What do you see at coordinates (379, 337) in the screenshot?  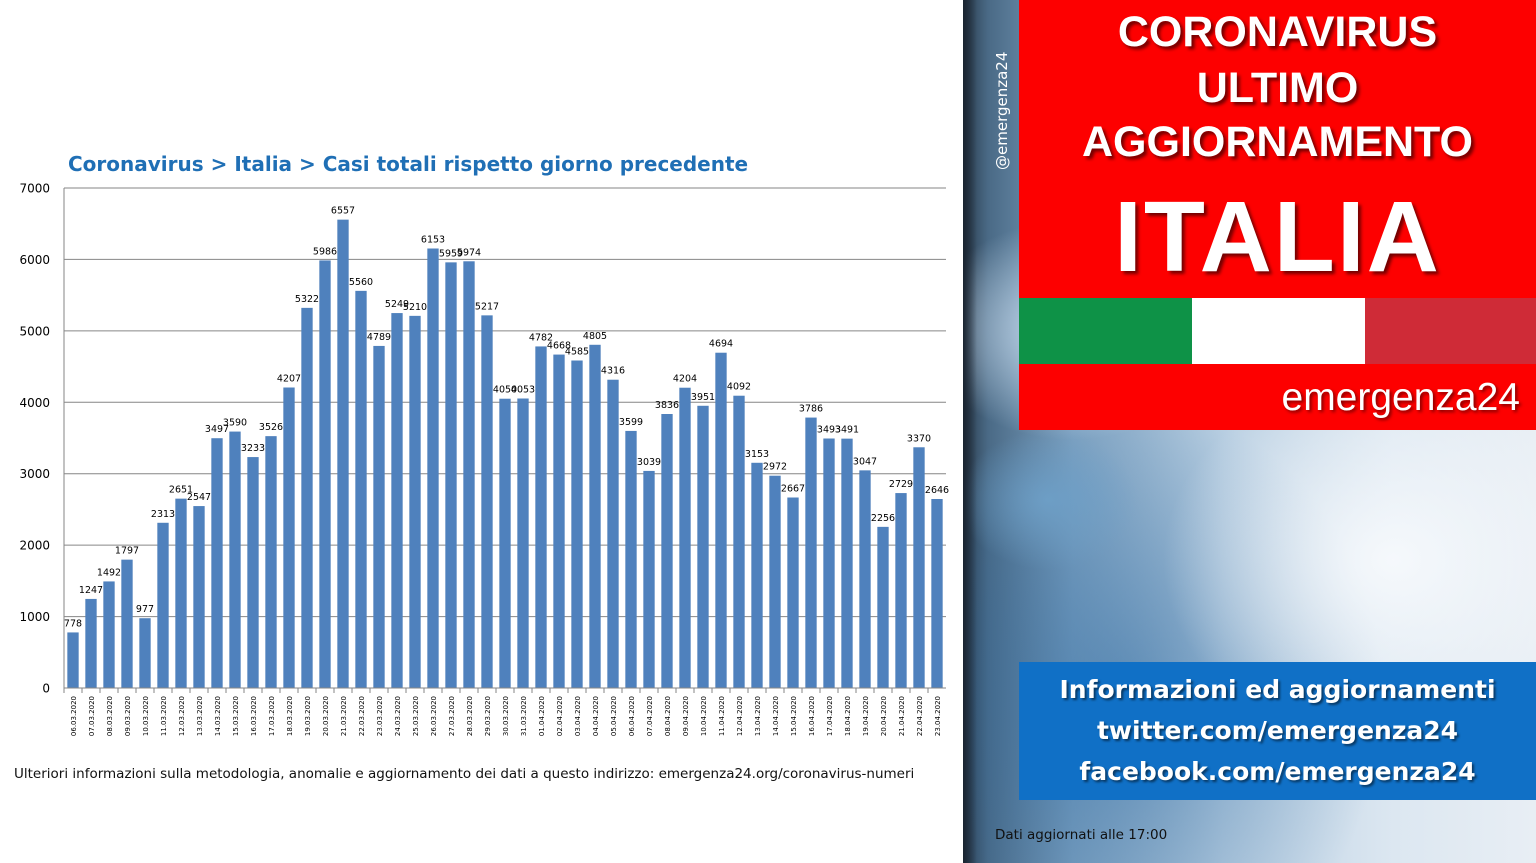 I see `data-label: 4789` at bounding box center [379, 337].